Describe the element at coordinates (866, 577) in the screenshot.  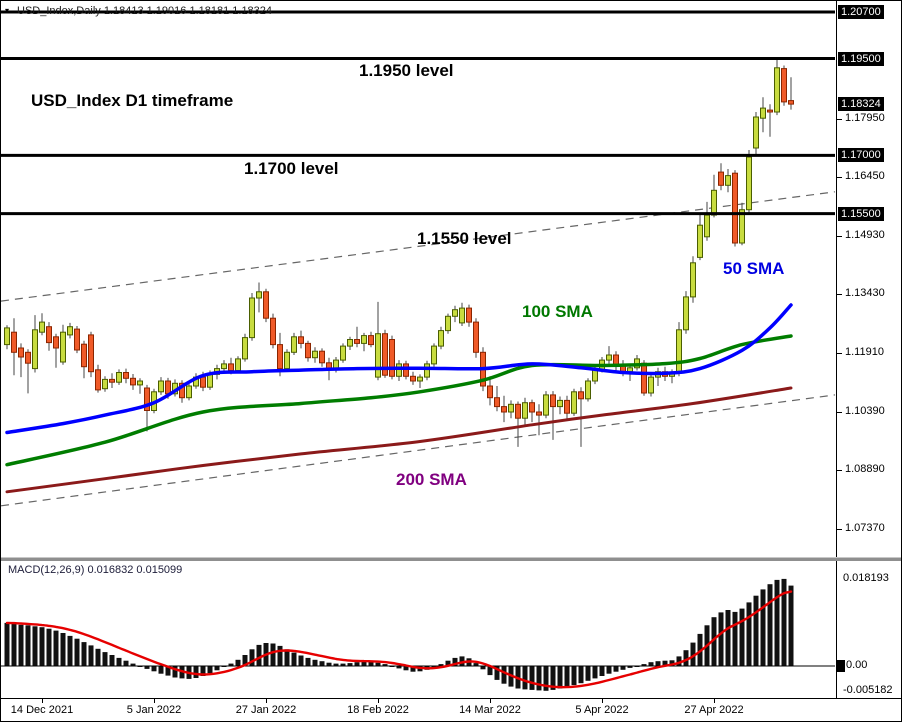
I see `macd-scale-label: 0.018193` at that location.